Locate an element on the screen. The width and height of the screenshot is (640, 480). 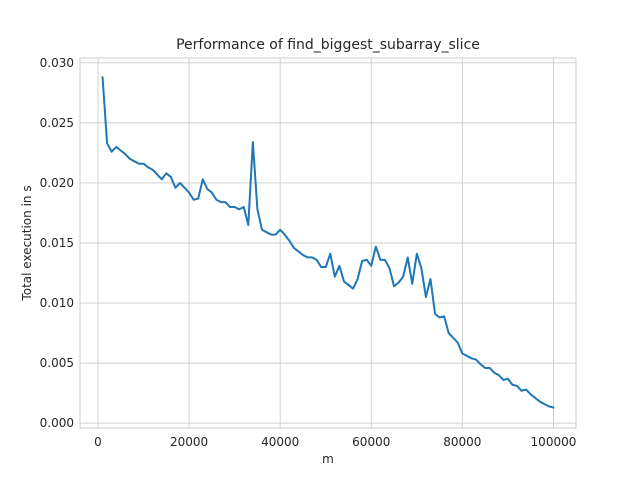
y-tick-label: 0.010 is located at coordinates (57, 303).